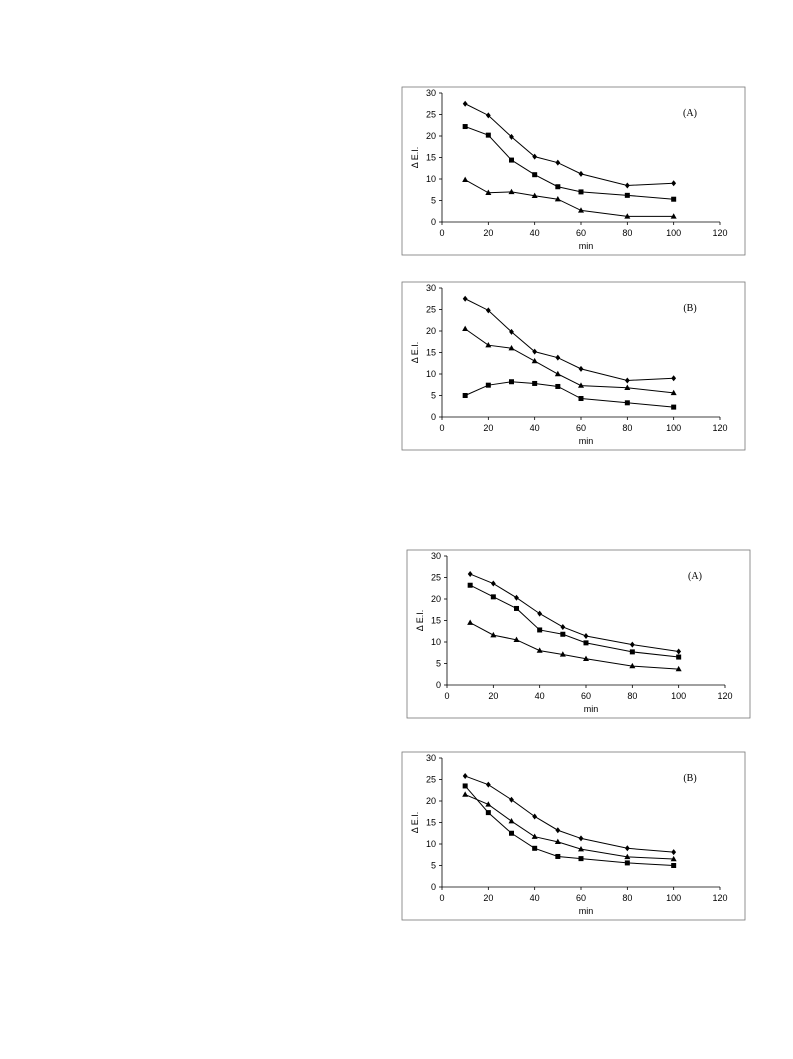 The image size is (793, 1059). What do you see at coordinates (436, 578) in the screenshot?
I see `y-tick-label: 25` at bounding box center [436, 578].